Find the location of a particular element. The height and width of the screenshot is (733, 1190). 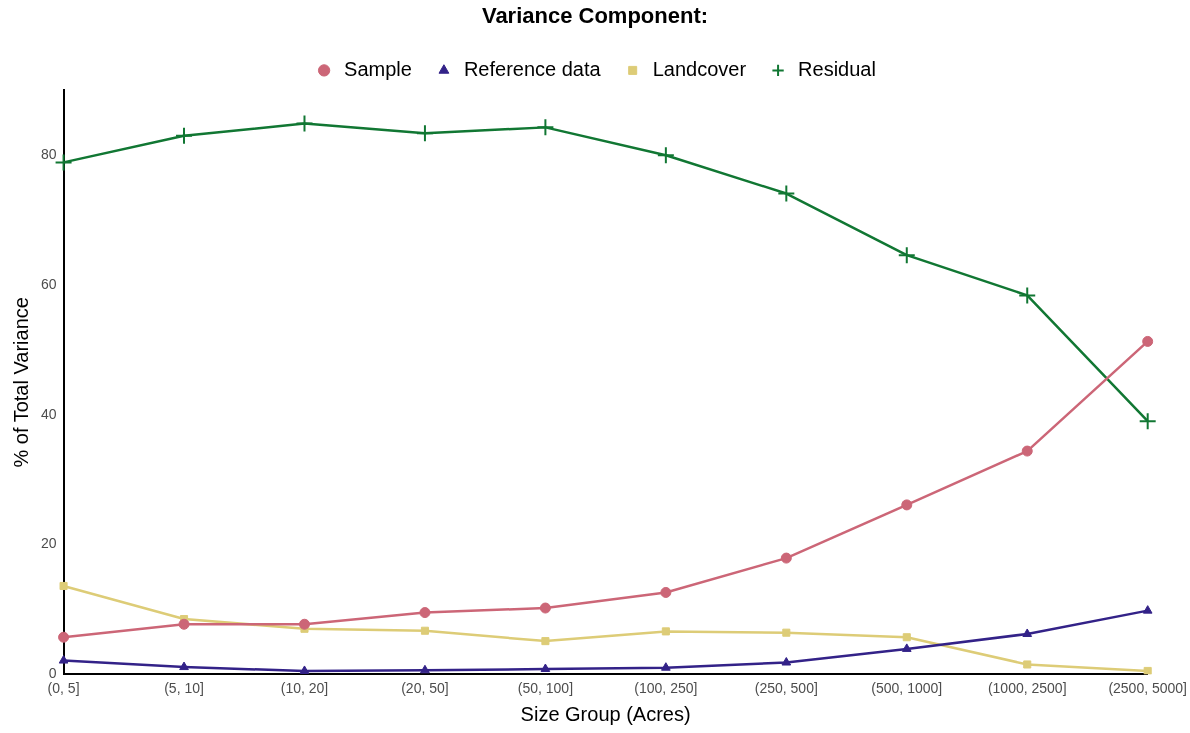

legend-label: Reference data is located at coordinates (532, 68).